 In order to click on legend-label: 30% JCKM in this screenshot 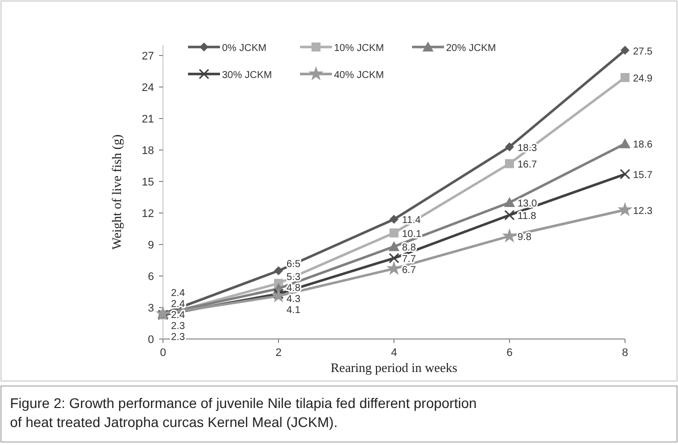, I will do `click(247, 75)`.